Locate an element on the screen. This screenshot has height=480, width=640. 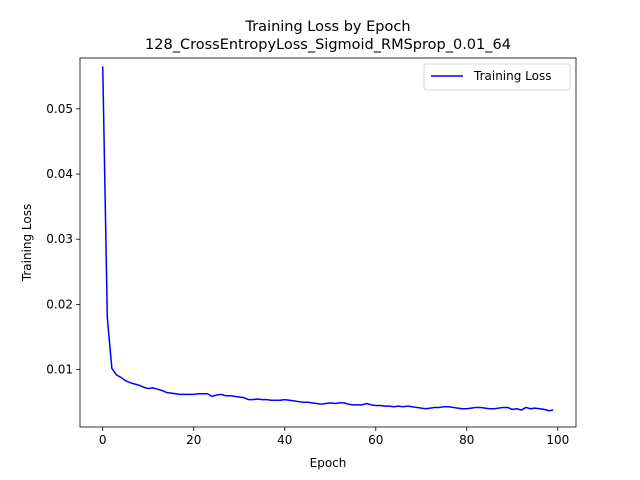
y-tick-label: 0.02 is located at coordinates (59, 304).